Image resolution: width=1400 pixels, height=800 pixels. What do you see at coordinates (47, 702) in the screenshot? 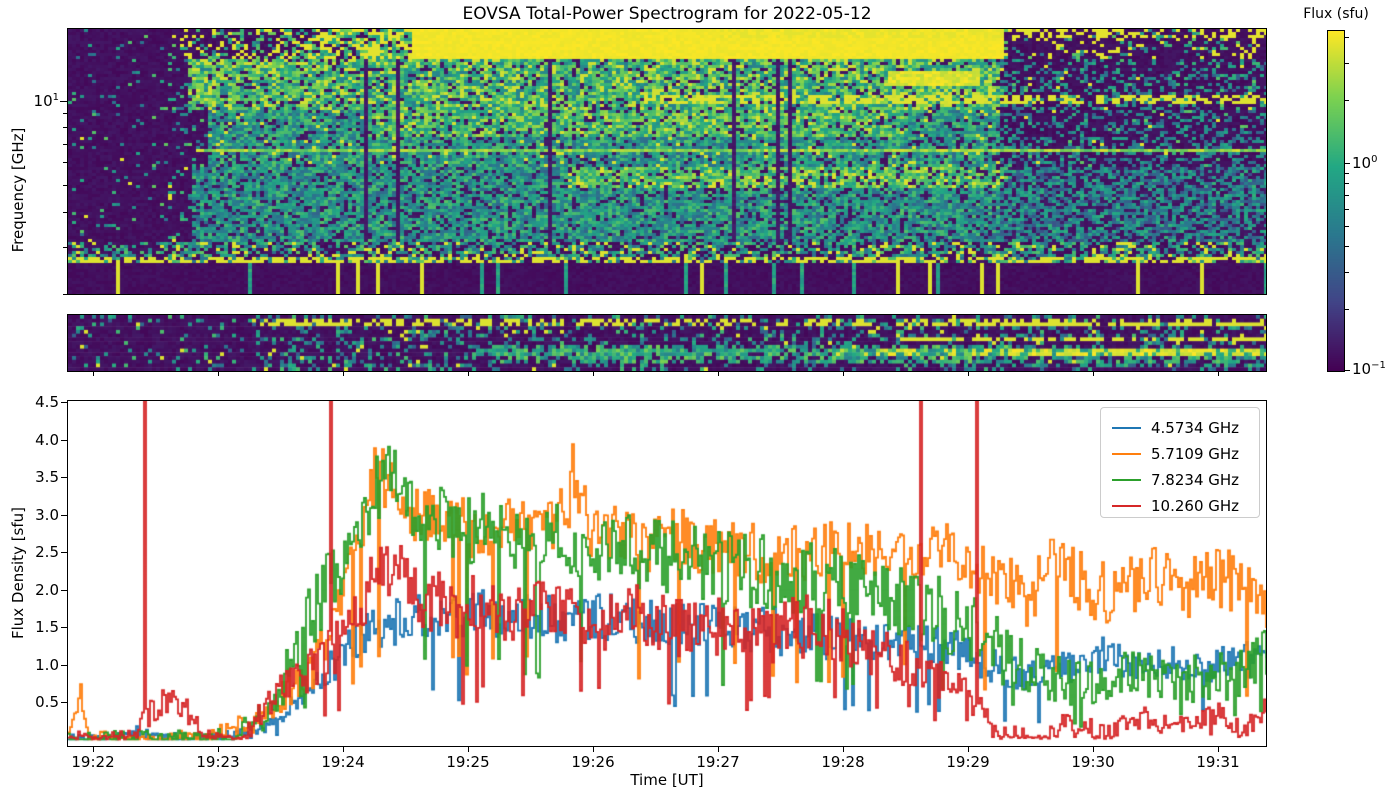
I see `y-tick-label: 0.5` at bounding box center [47, 702].